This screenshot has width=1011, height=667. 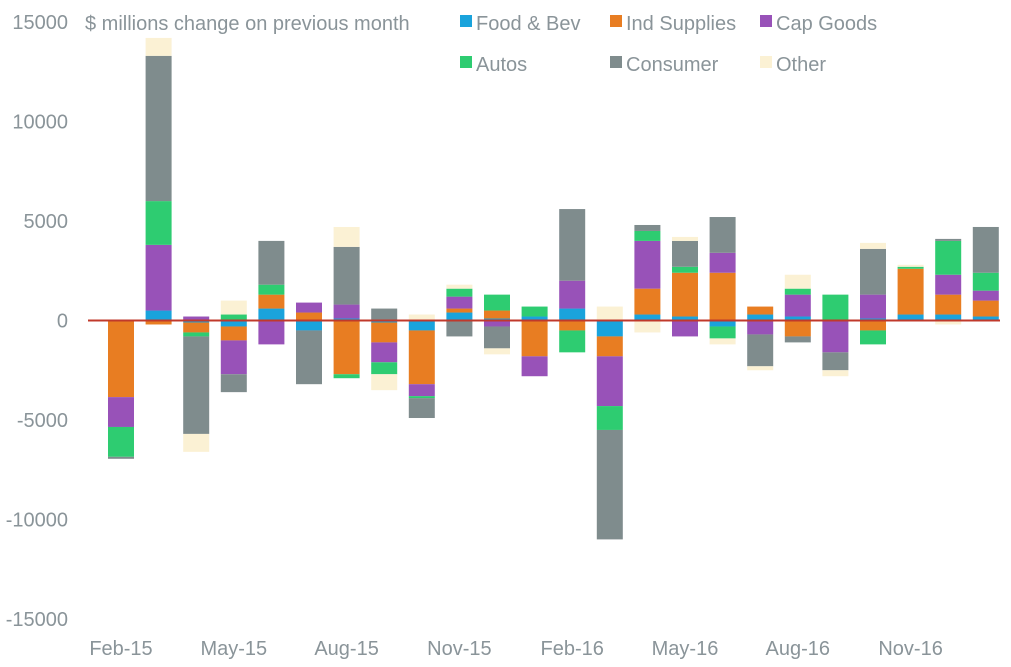 What do you see at coordinates (572, 649) in the screenshot?
I see `x-tick-label: Feb-16` at bounding box center [572, 649].